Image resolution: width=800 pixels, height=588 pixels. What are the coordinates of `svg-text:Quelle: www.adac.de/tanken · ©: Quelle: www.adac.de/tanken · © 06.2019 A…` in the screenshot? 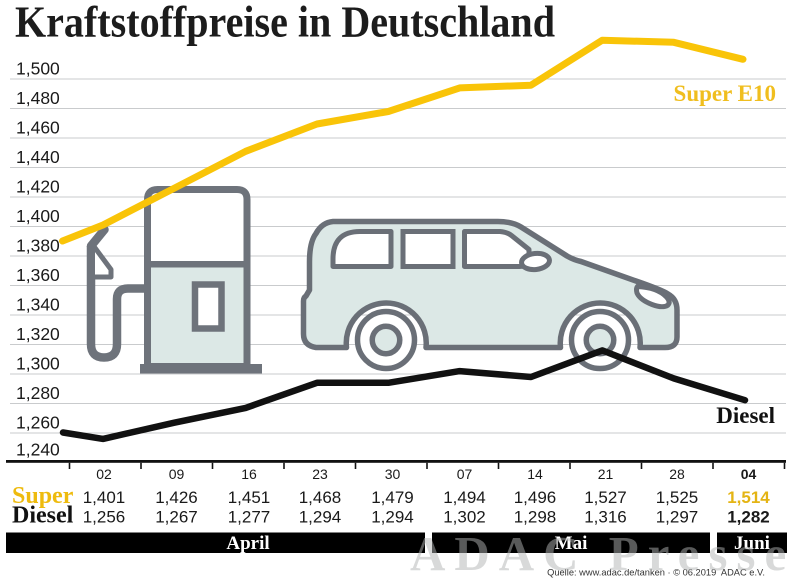 It's located at (656, 573).